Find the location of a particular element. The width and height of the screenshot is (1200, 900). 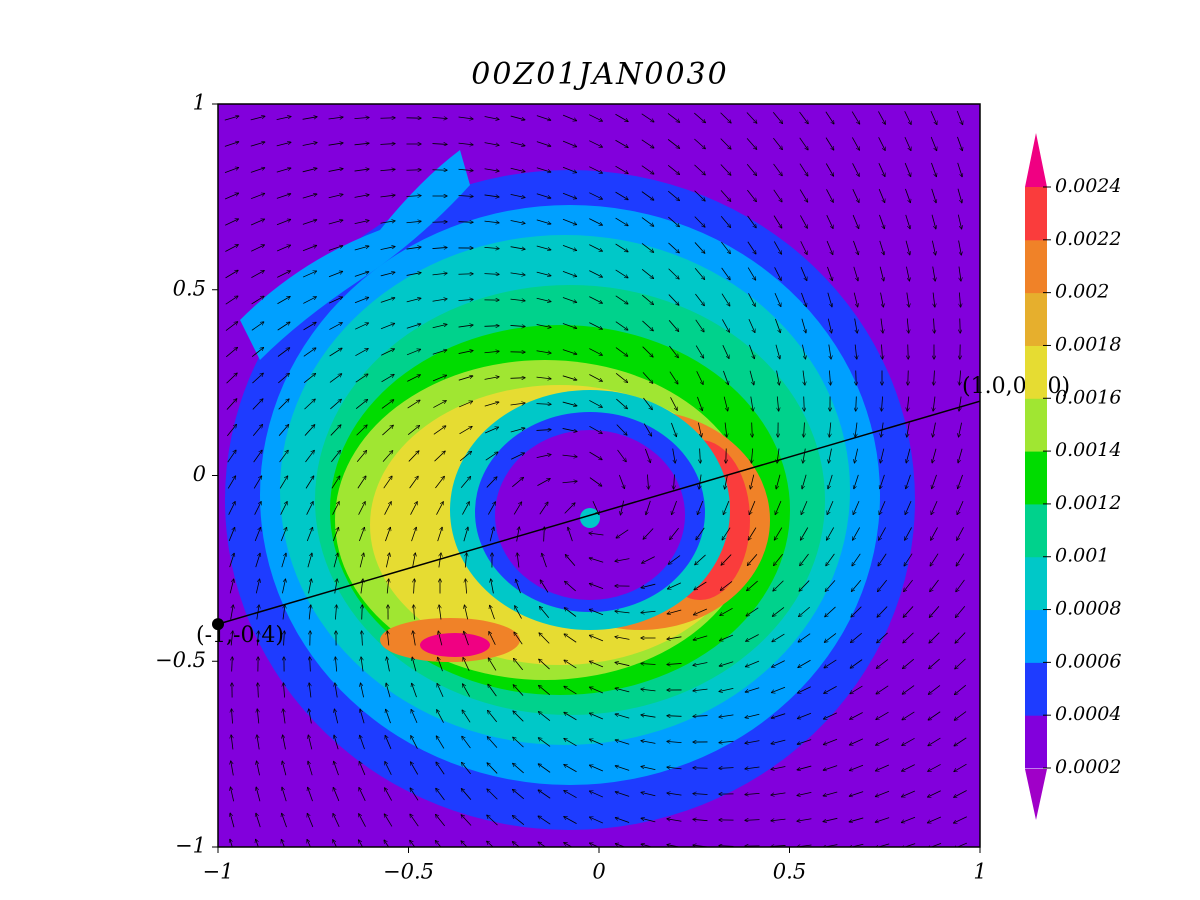

chart-title: 00Z01JAN0030 is located at coordinates (599, 74).